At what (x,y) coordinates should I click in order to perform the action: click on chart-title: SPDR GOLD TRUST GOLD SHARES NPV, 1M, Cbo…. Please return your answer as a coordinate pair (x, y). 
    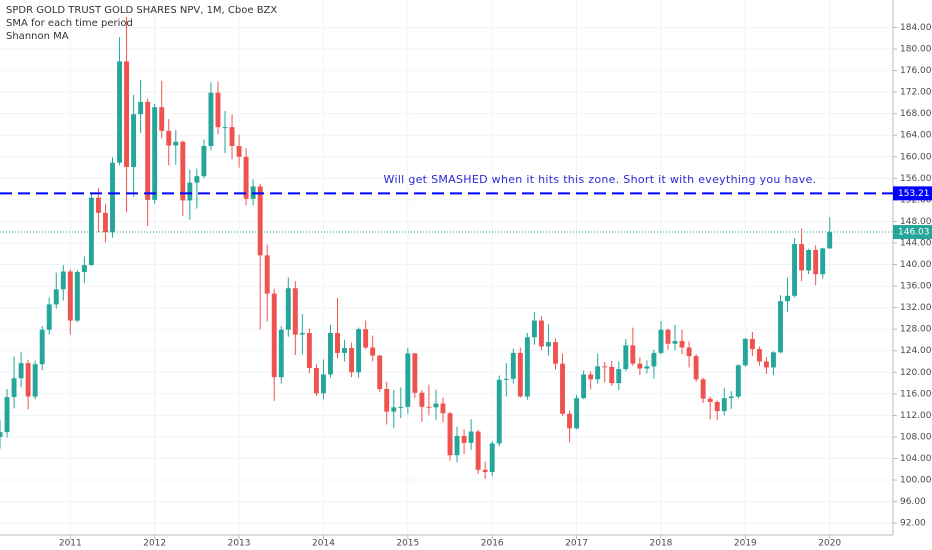
    Looking at the image, I should click on (141, 10).